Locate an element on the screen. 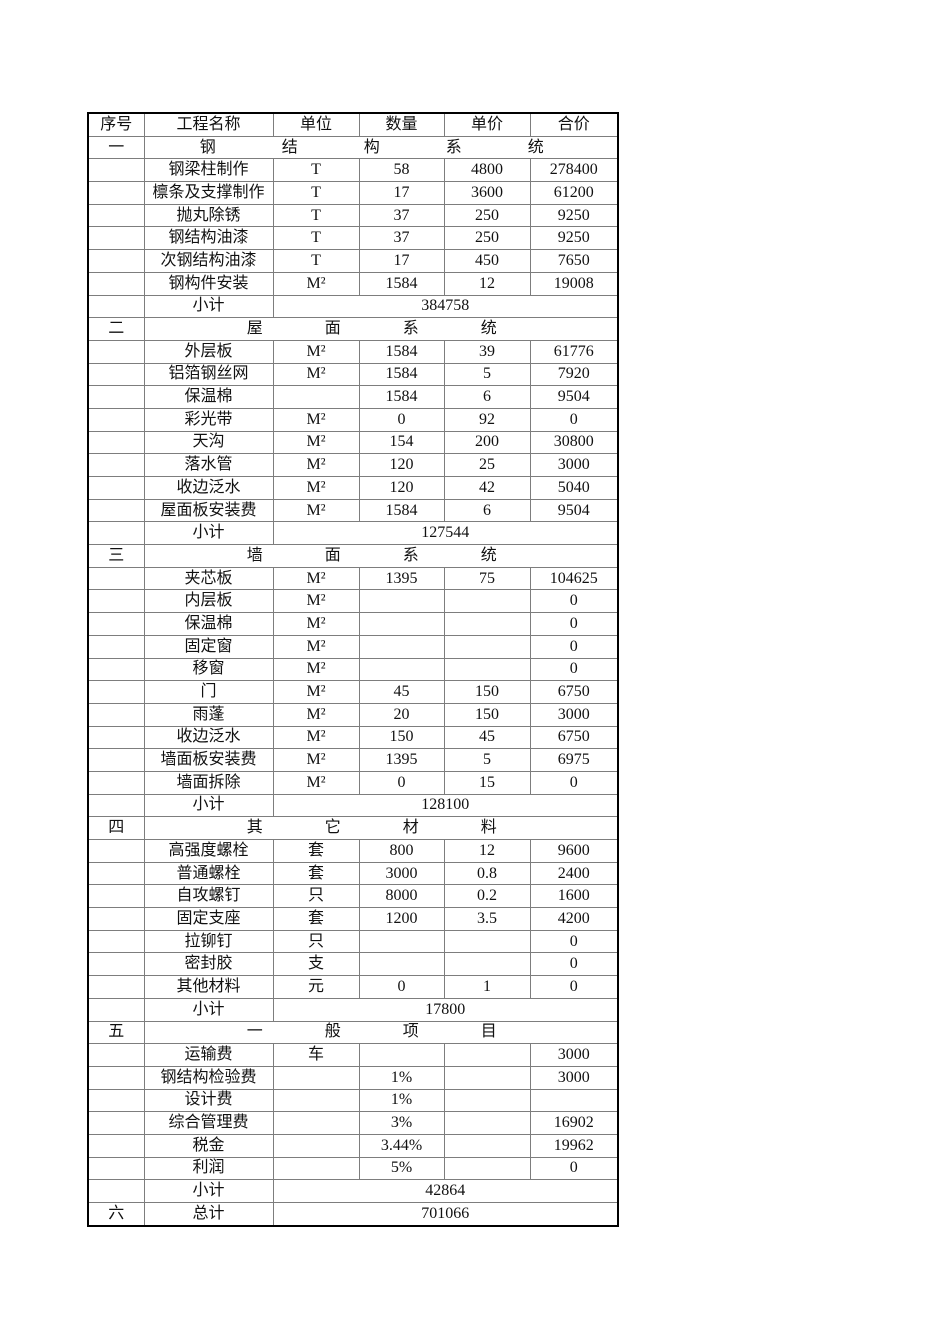 The height and width of the screenshot is (1344, 950). subtotal-row: 小计 17800 is located at coordinates (353, 1009).